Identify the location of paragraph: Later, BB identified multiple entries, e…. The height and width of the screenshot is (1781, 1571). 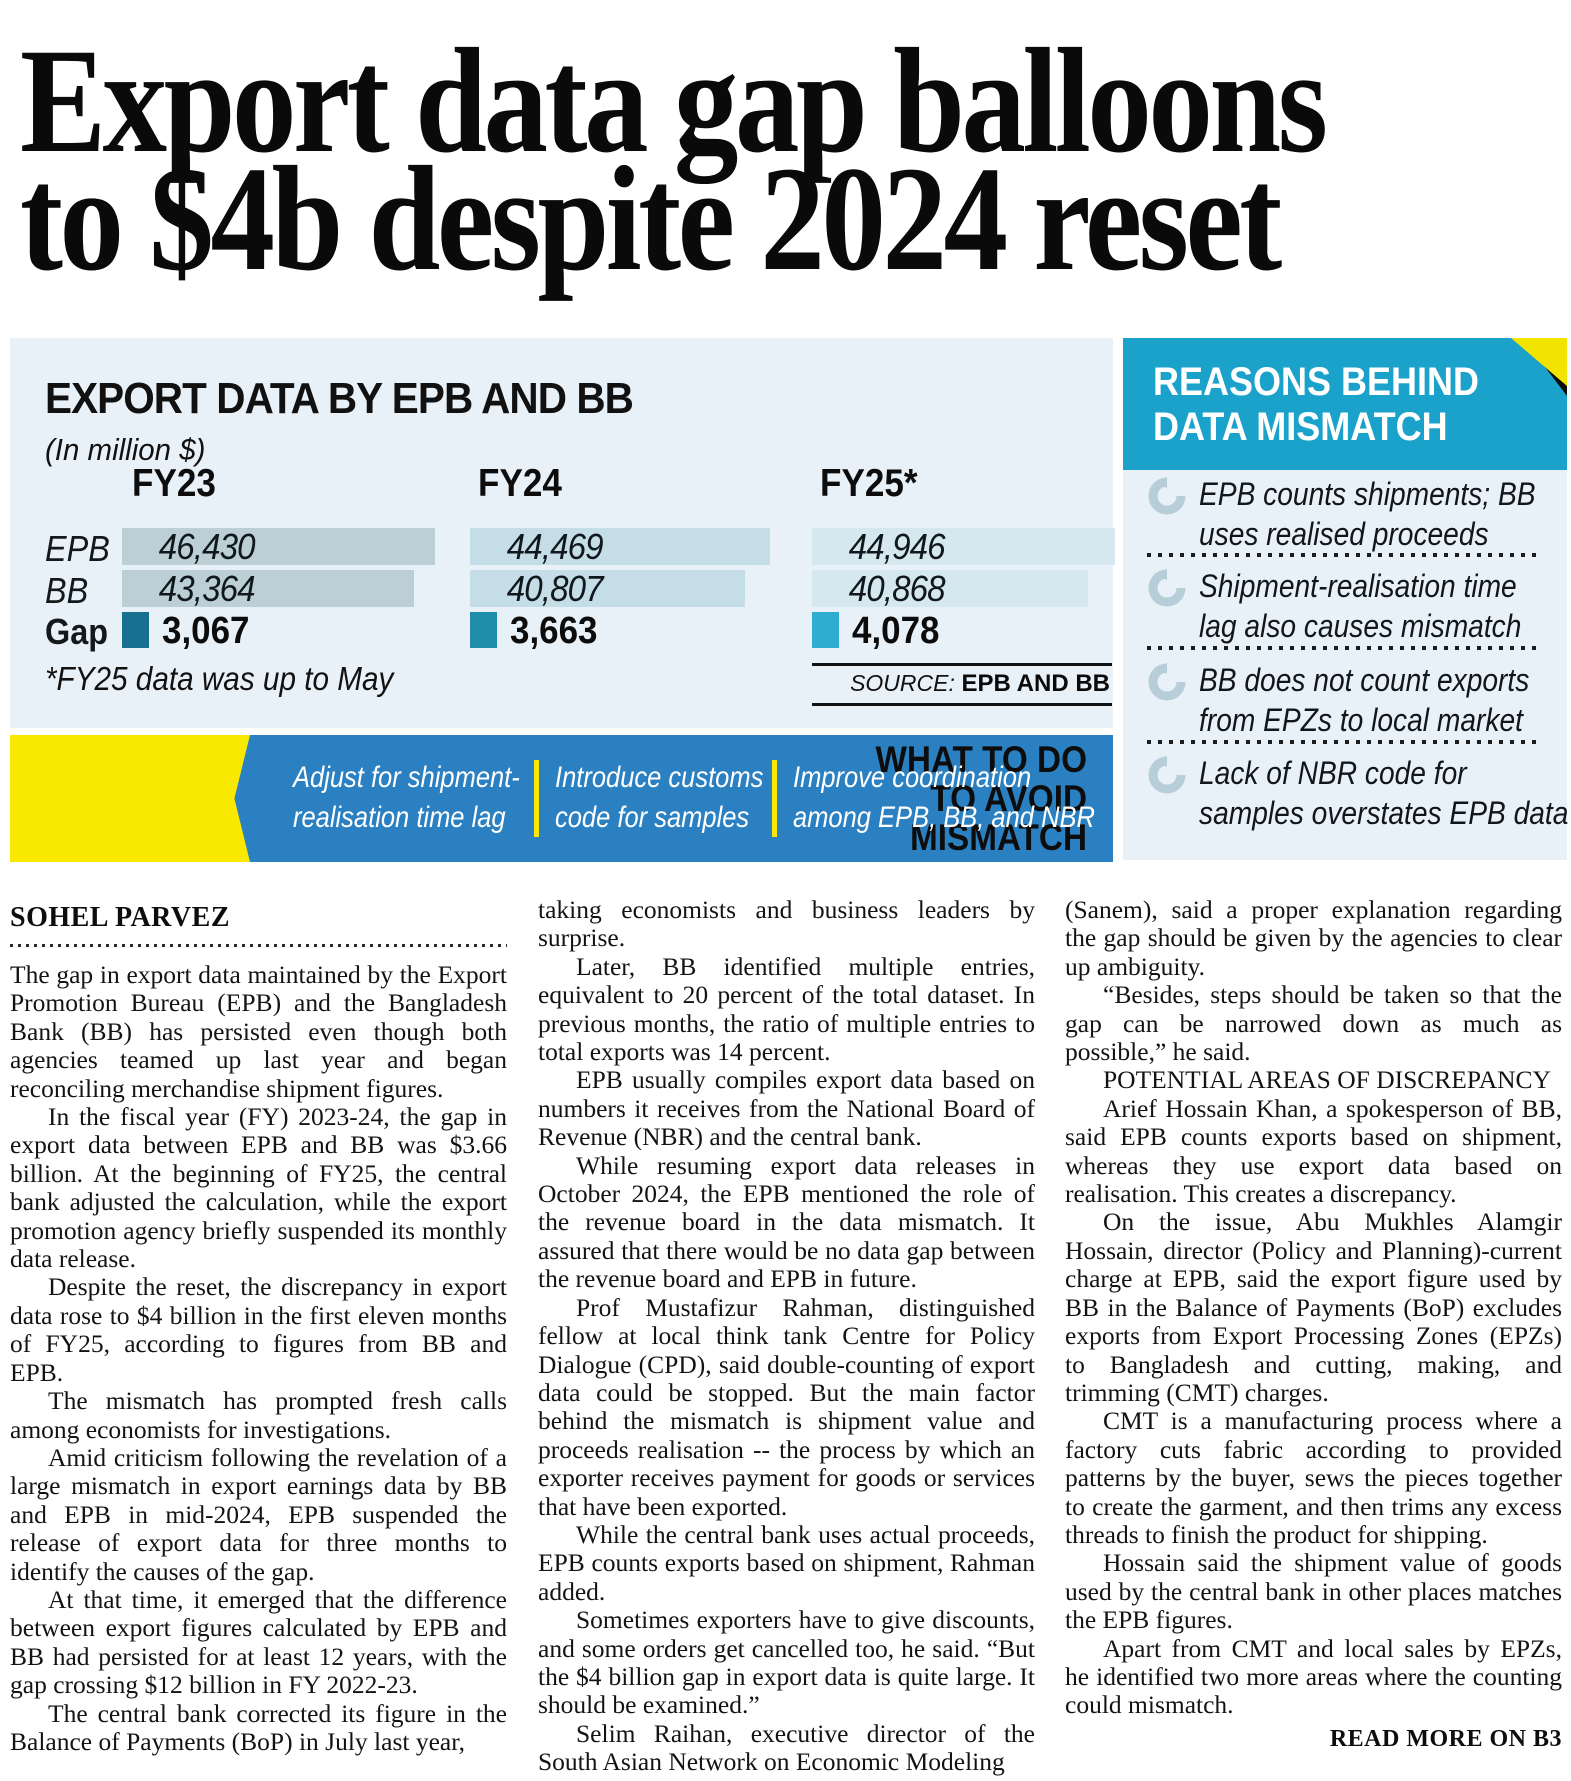
(786, 1009).